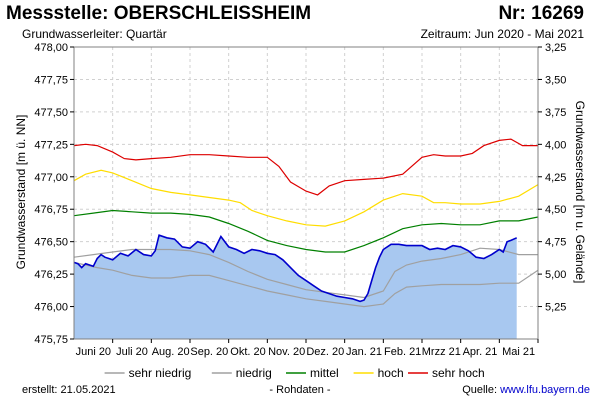 The height and width of the screenshot is (400, 600). I want to click on y-tick-label: 477,50, so click(51, 113).